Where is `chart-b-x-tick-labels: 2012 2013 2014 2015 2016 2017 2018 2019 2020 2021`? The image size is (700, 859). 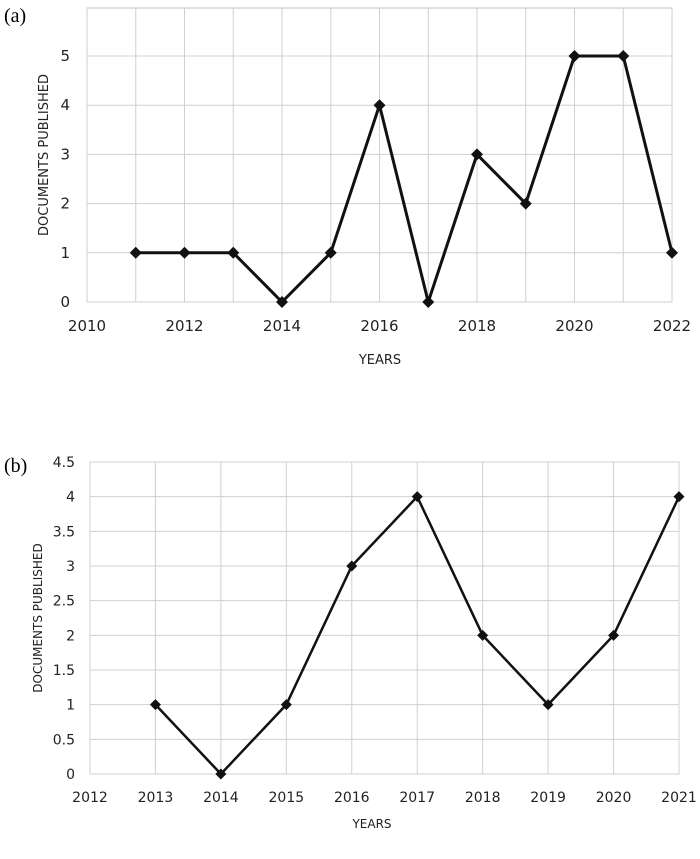
chart-b-x-tick-labels: 2012 2013 2014 2015 2016 2017 2018 2019 2020 2021 is located at coordinates (384, 798).